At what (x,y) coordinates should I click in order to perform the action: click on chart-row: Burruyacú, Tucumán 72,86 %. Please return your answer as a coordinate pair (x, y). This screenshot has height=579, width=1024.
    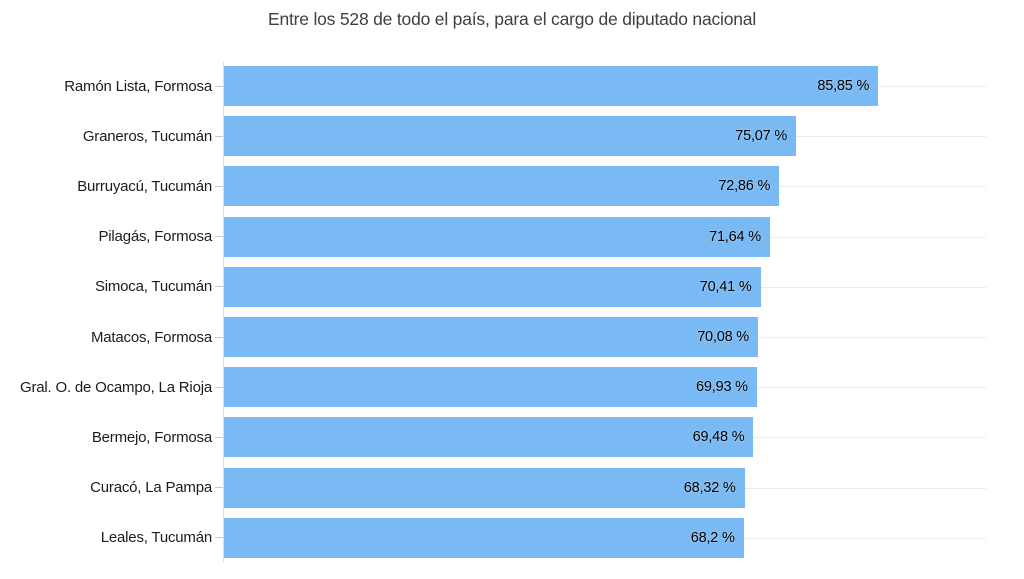
    Looking at the image, I should click on (512, 186).